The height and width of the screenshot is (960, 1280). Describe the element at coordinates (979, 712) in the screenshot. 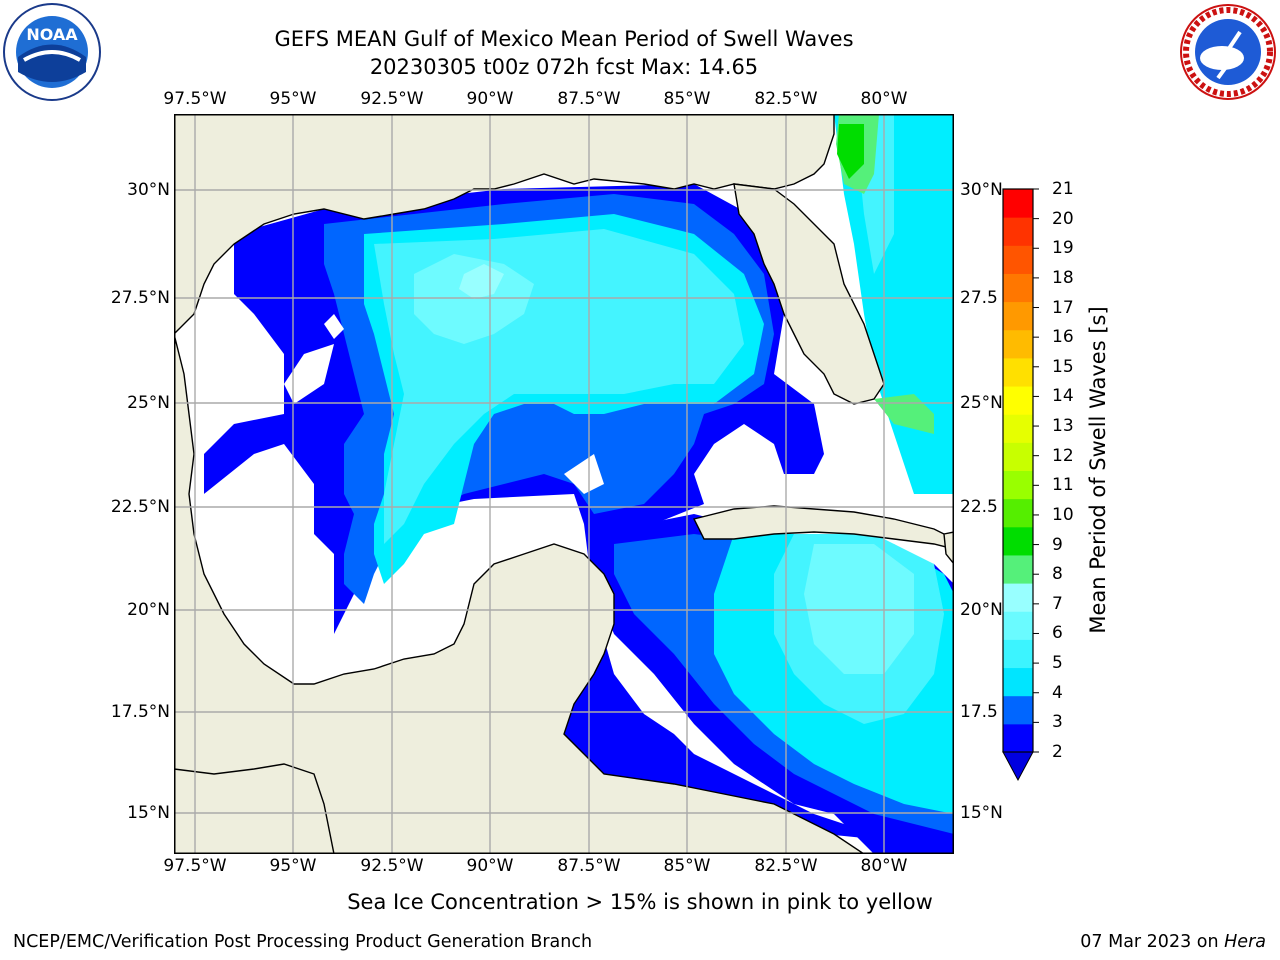

I see `lat-label-right: 17.5` at that location.